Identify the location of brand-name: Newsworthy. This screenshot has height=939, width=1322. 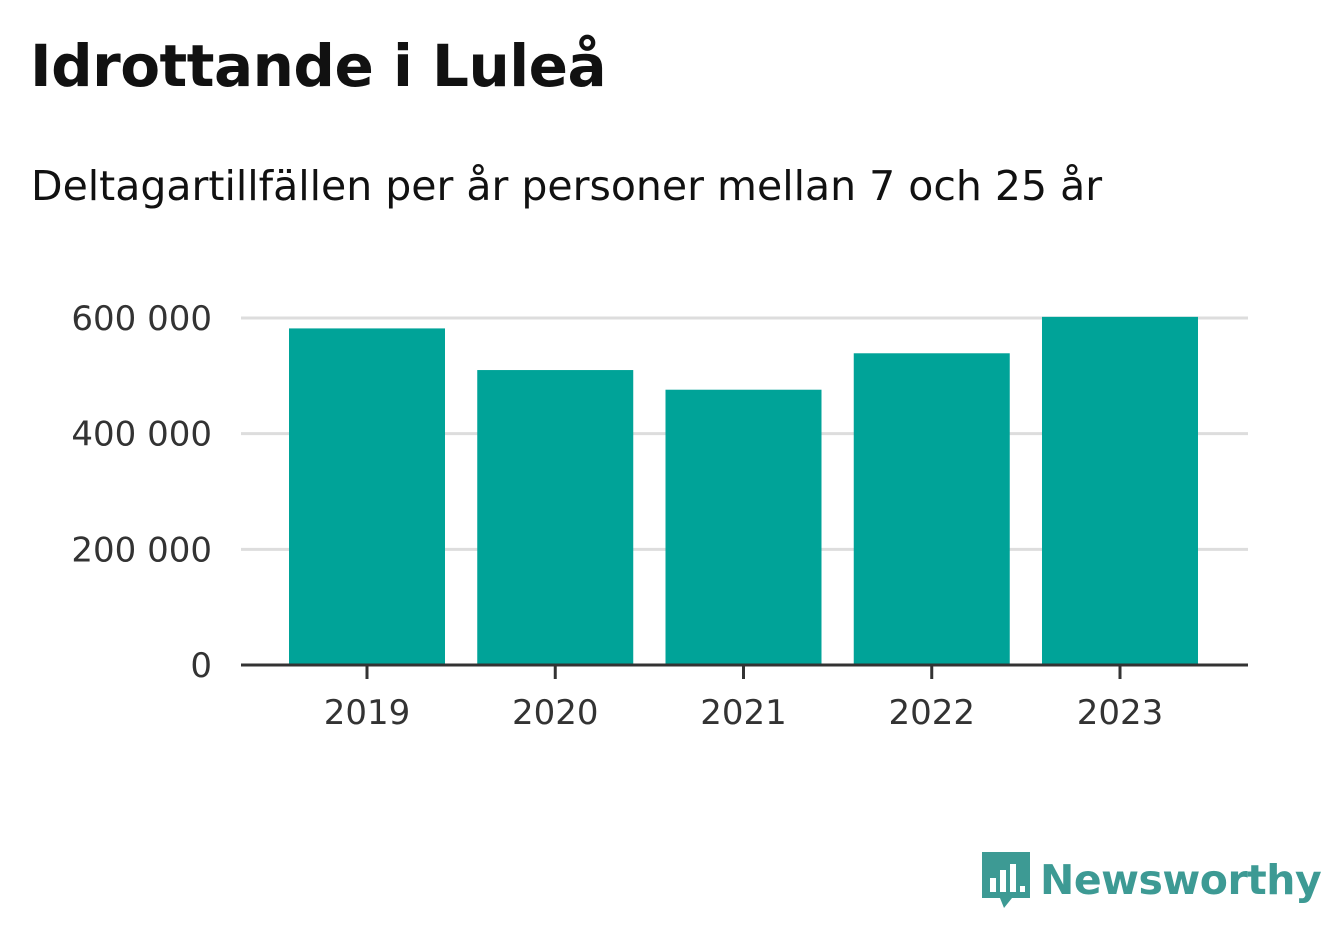
(1181, 880).